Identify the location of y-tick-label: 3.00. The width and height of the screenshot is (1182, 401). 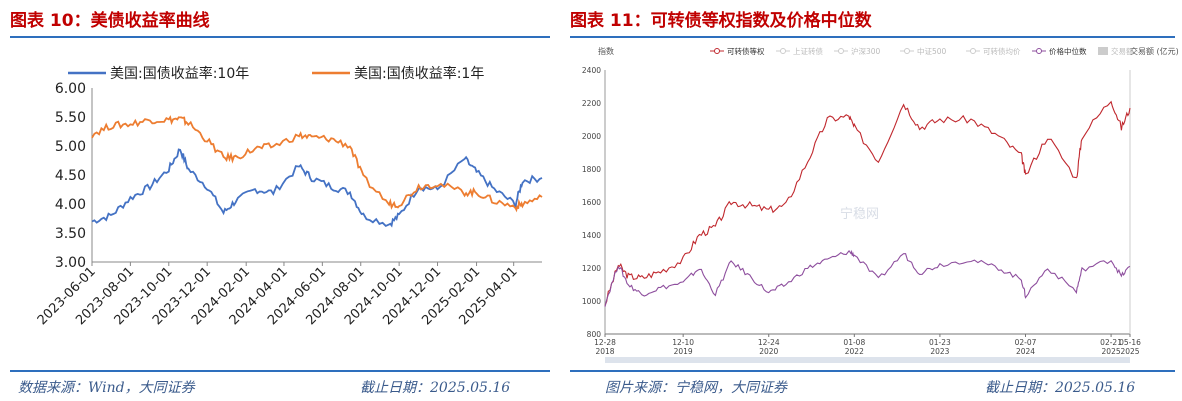
(70, 263).